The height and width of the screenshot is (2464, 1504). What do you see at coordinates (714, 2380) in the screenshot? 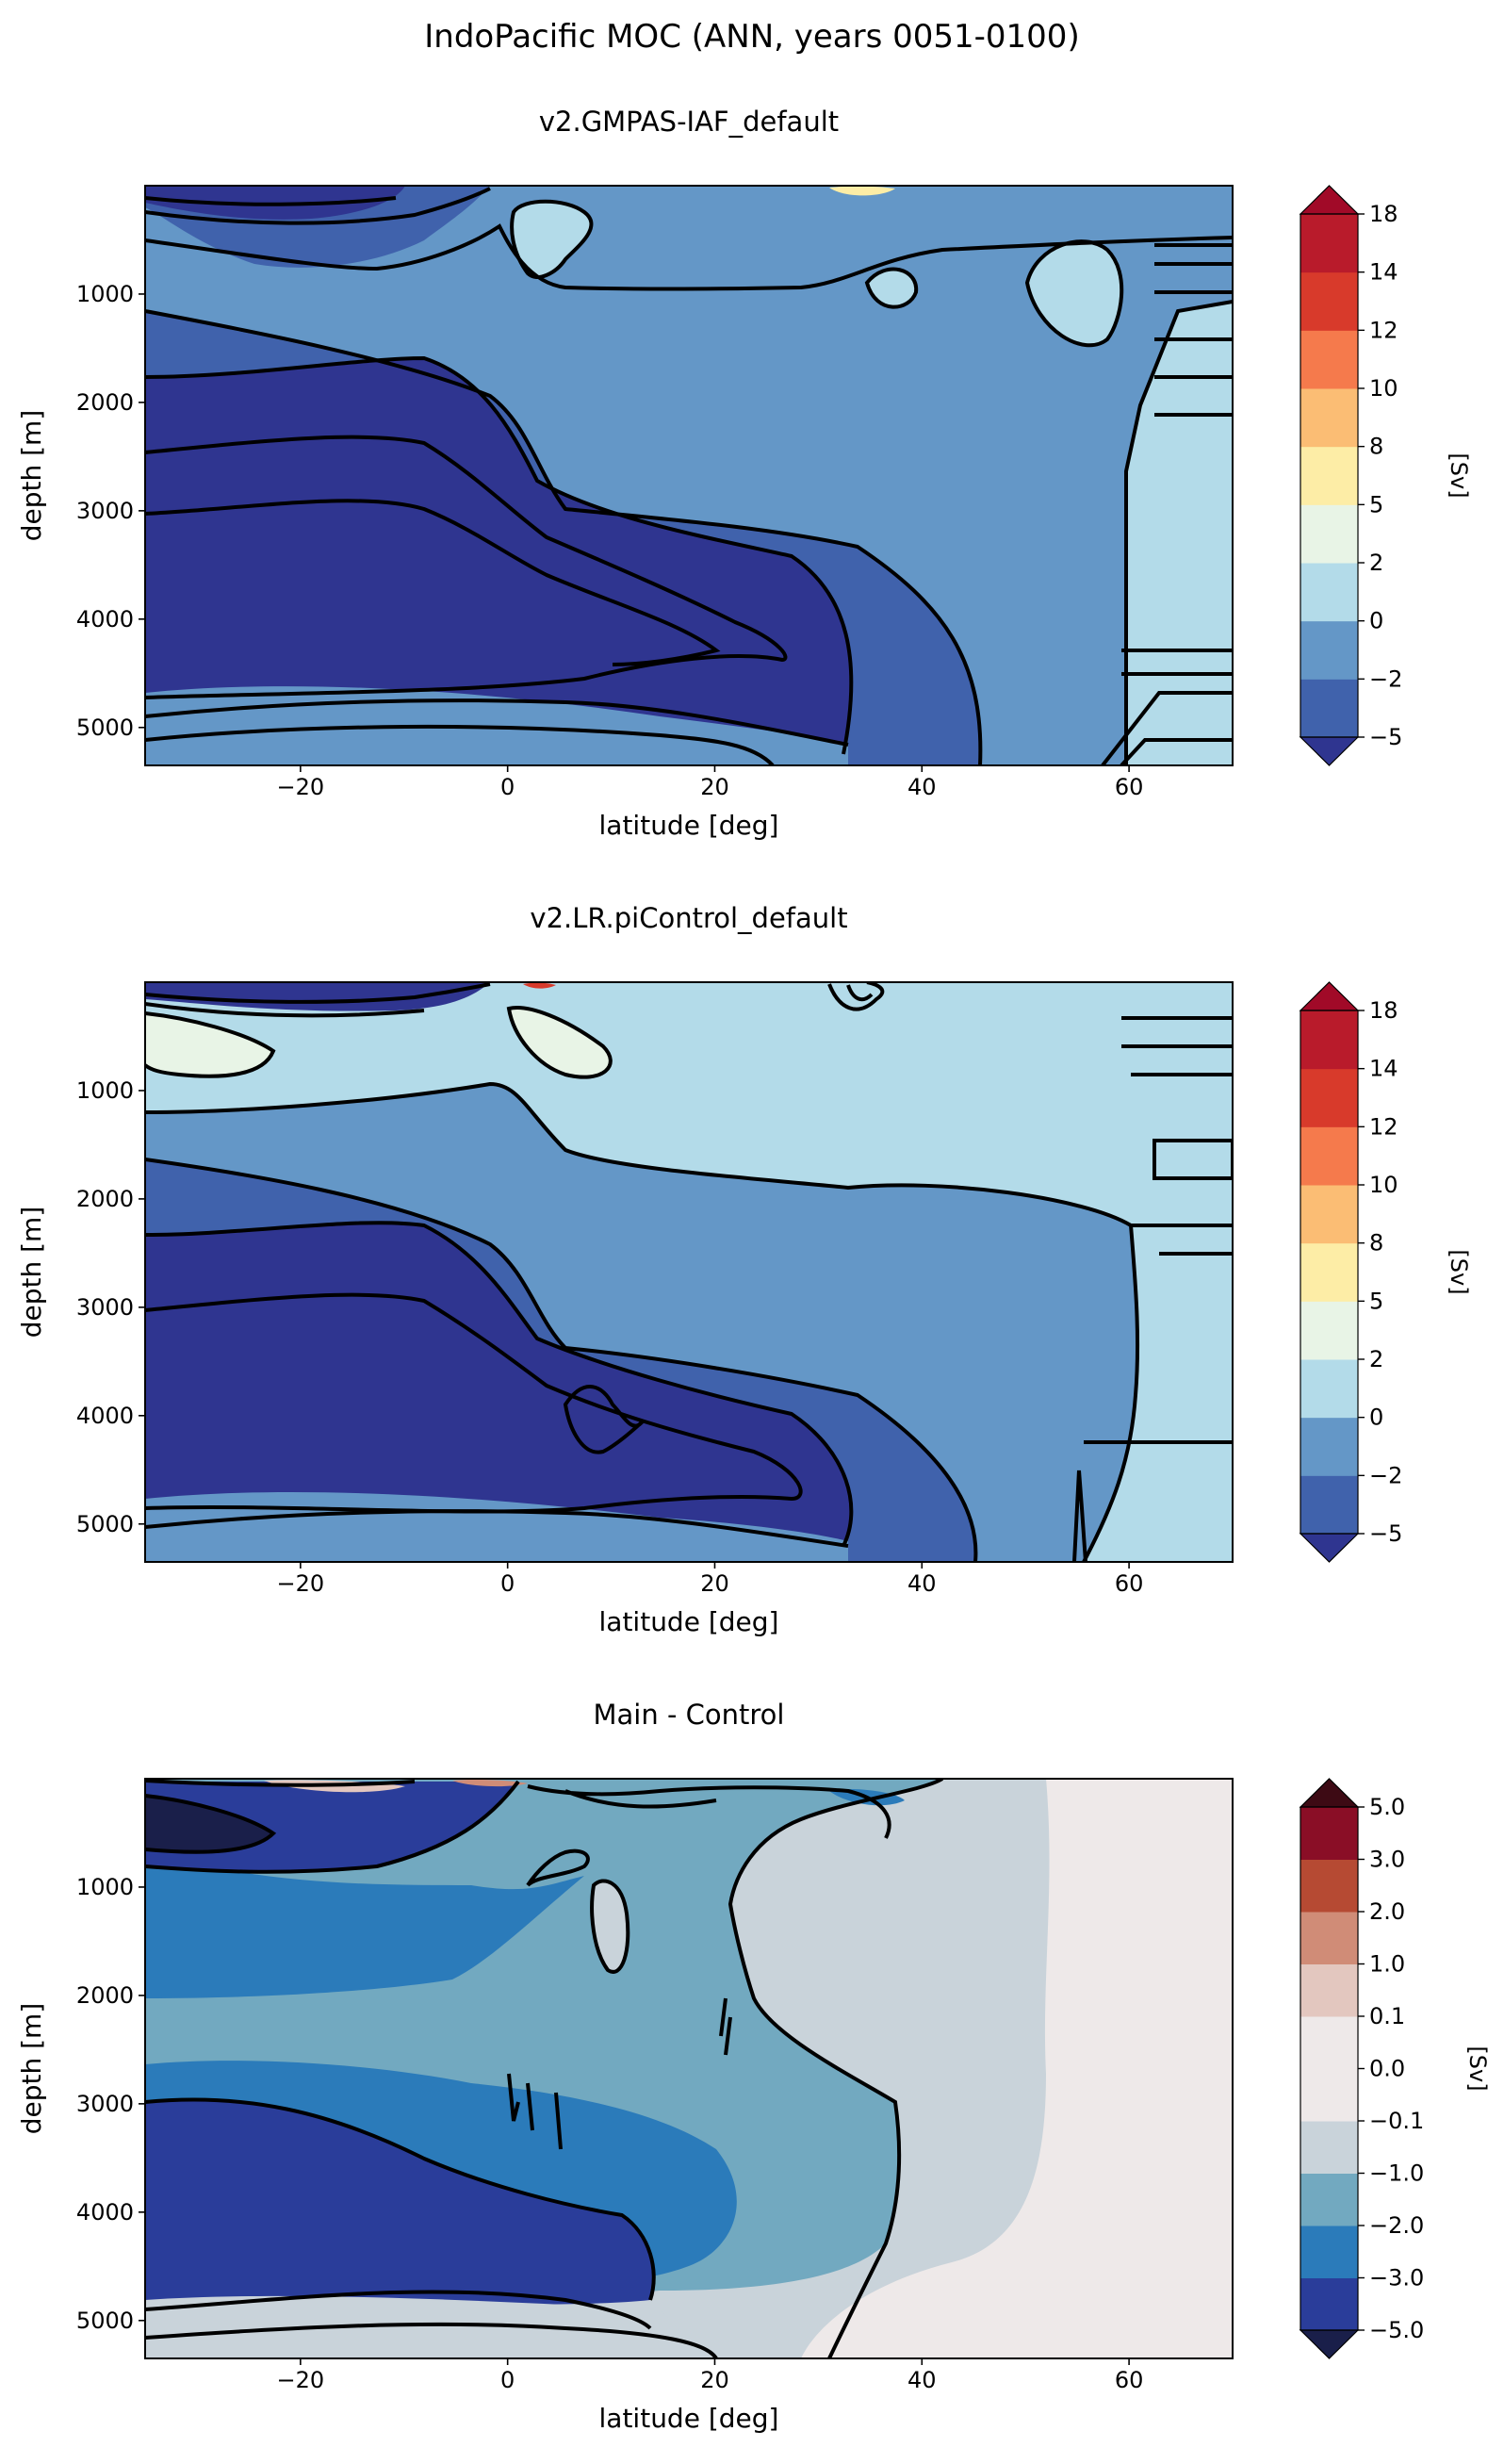
I see `x-tick-label: 20` at bounding box center [714, 2380].